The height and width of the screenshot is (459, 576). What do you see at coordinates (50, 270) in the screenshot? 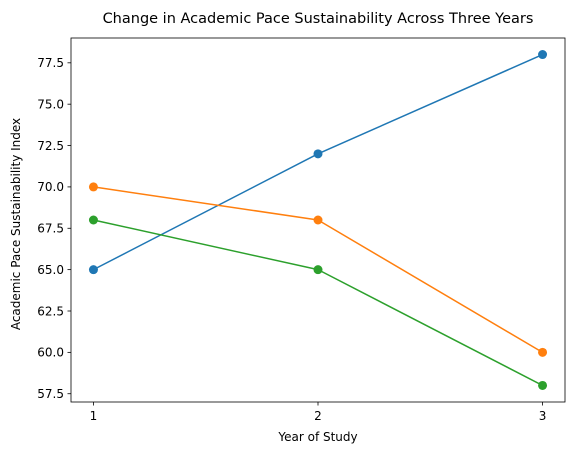
I see `y-tick-label: 65.0` at bounding box center [50, 270].